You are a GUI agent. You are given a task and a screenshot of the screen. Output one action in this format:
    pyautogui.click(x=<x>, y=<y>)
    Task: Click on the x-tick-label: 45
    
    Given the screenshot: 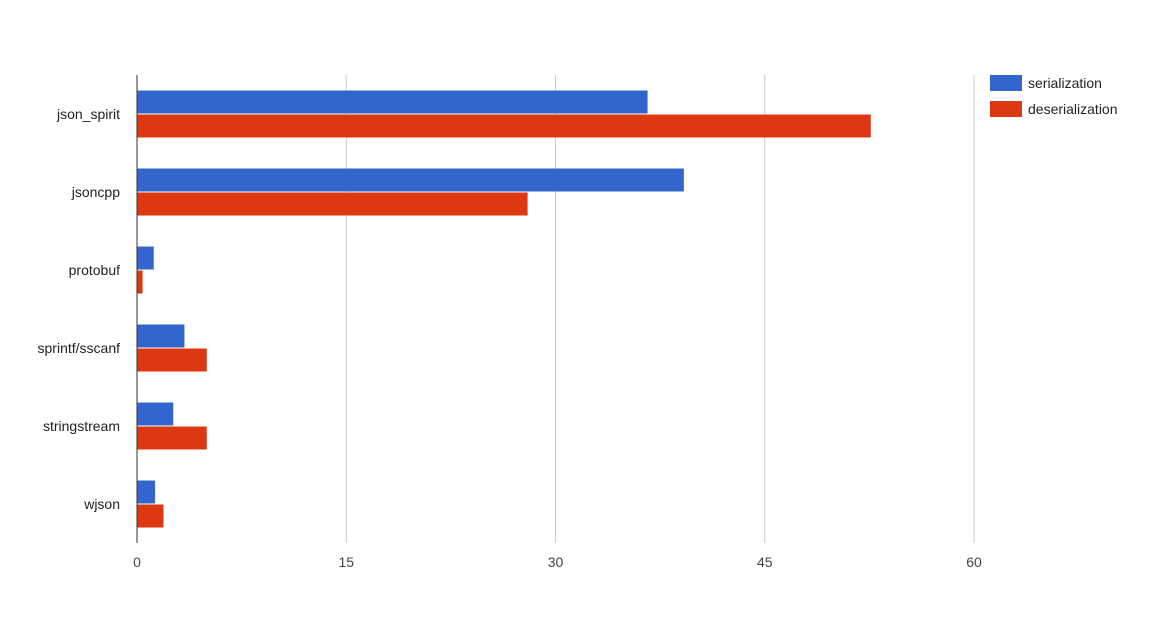 What is the action you would take?
    pyautogui.click(x=765, y=562)
    